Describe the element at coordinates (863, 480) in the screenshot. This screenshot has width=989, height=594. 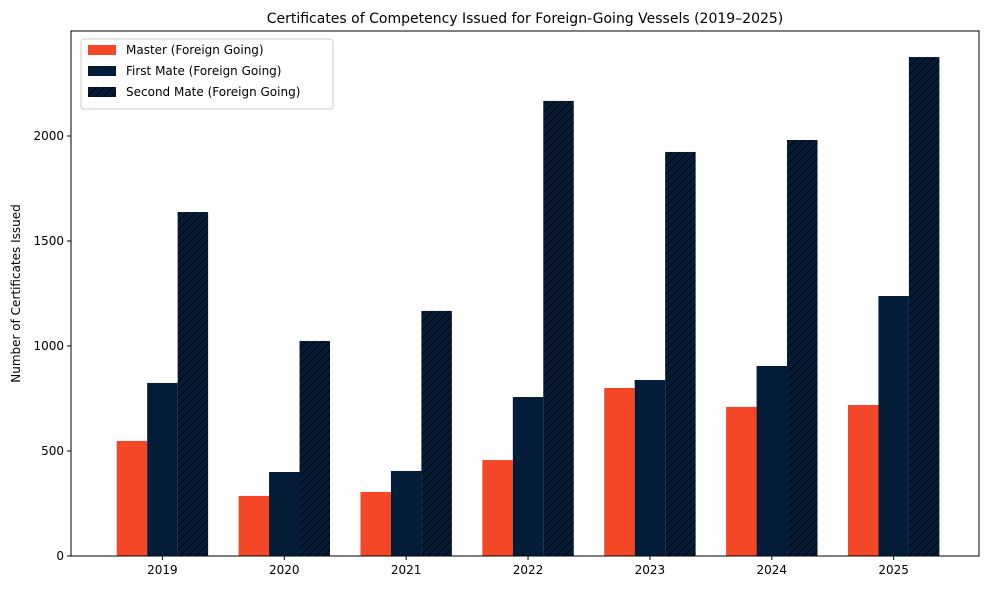
I see `bar-master-2025` at that location.